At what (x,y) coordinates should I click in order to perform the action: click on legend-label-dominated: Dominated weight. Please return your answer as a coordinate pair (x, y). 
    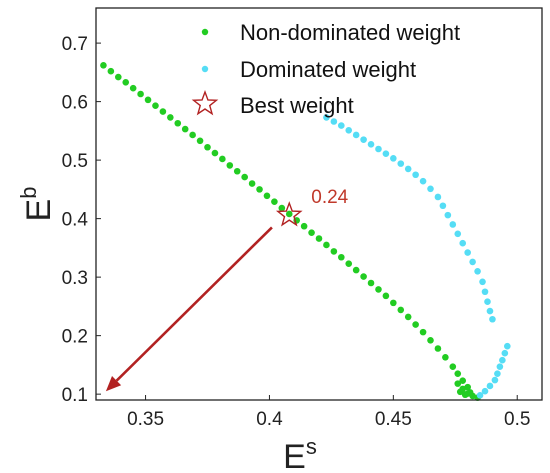
    Looking at the image, I should click on (328, 69).